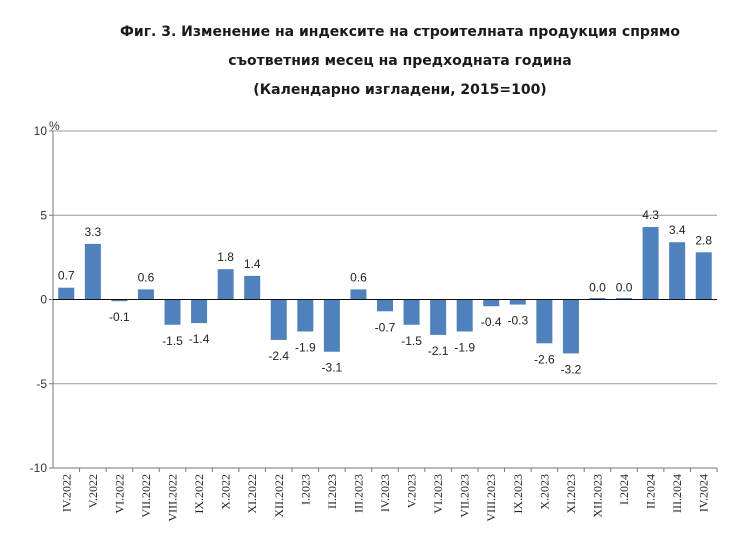  Describe the element at coordinates (41, 131) in the screenshot. I see `y-tick-label: 10` at that location.